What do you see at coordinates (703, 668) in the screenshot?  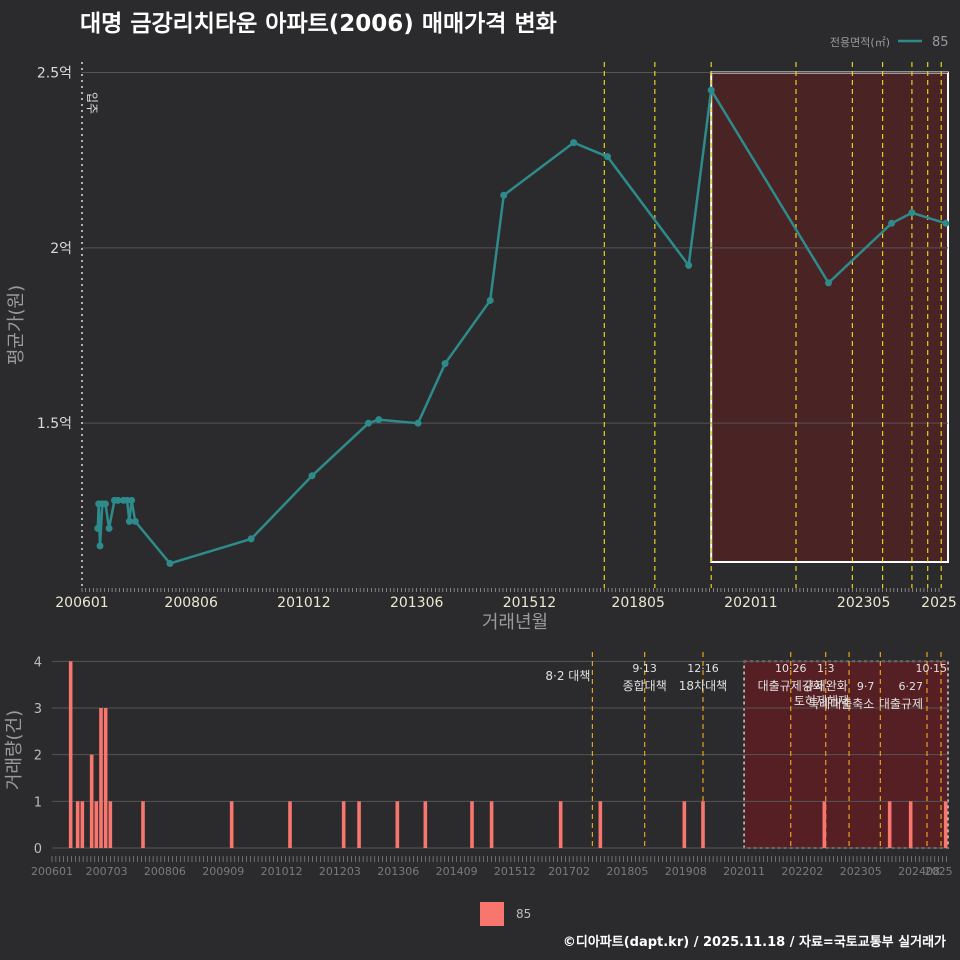 I see `policy-date-label: 12·16` at bounding box center [703, 668].